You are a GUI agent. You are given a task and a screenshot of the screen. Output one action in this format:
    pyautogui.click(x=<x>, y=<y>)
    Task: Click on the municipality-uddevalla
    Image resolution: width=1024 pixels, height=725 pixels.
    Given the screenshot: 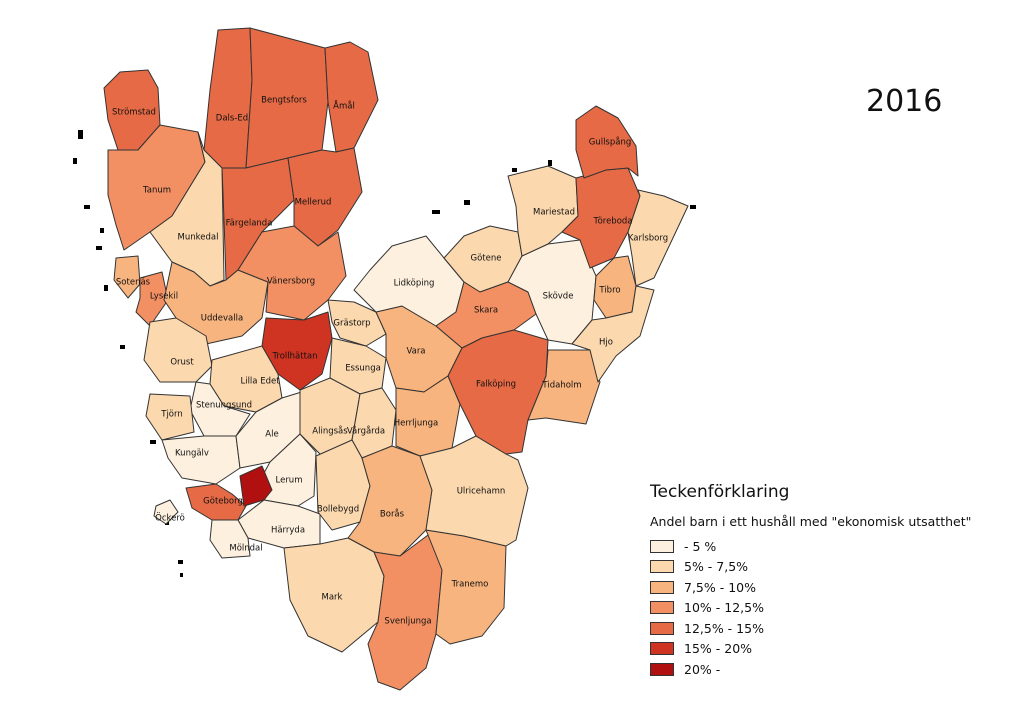 What is the action you would take?
    pyautogui.click(x=216, y=303)
    